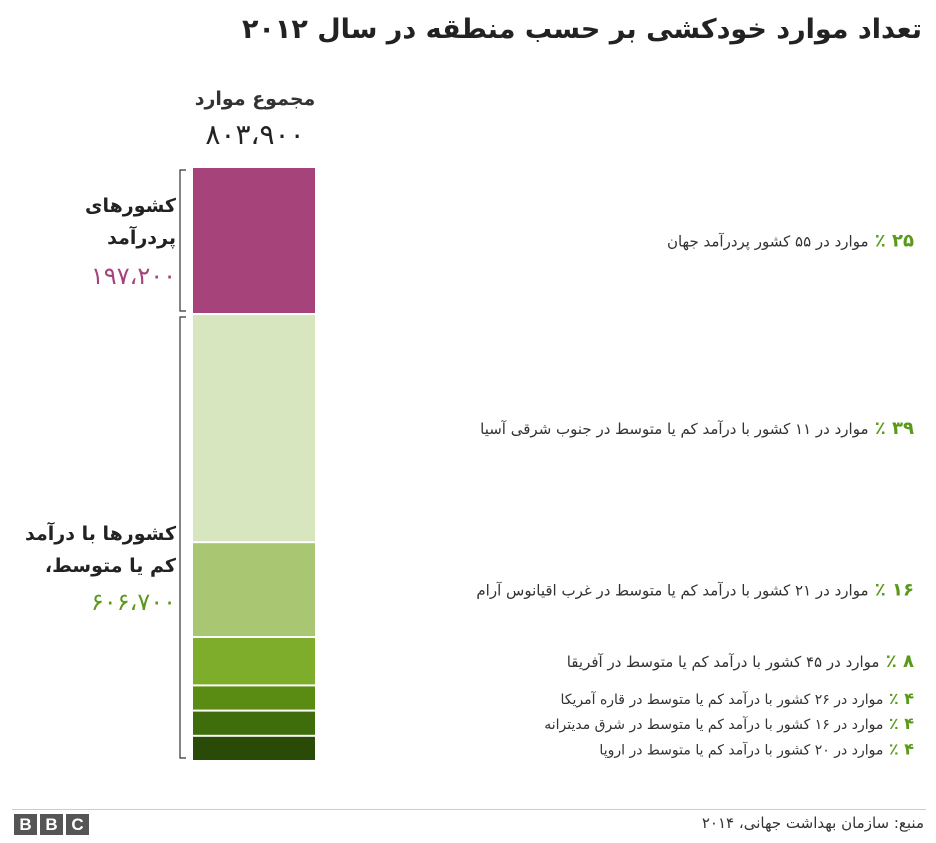 The image size is (936, 843). Describe the element at coordinates (255, 99) in the screenshot. I see `total-label: مجموع موارد` at that location.